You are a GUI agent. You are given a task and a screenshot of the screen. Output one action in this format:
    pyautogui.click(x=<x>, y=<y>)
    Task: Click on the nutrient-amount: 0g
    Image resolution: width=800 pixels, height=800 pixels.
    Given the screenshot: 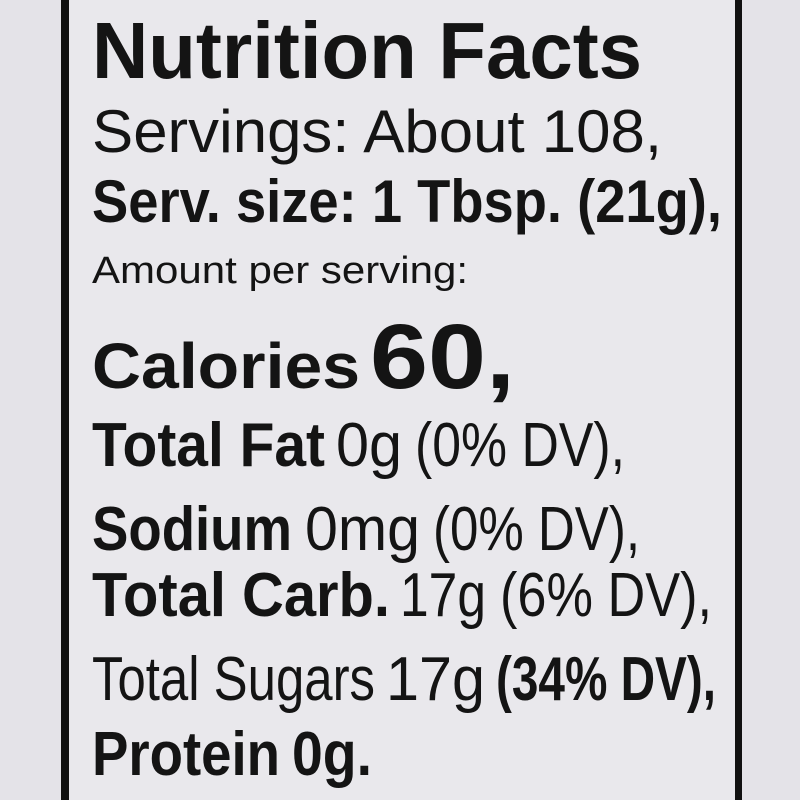 What is the action you would take?
    pyautogui.click(x=369, y=445)
    